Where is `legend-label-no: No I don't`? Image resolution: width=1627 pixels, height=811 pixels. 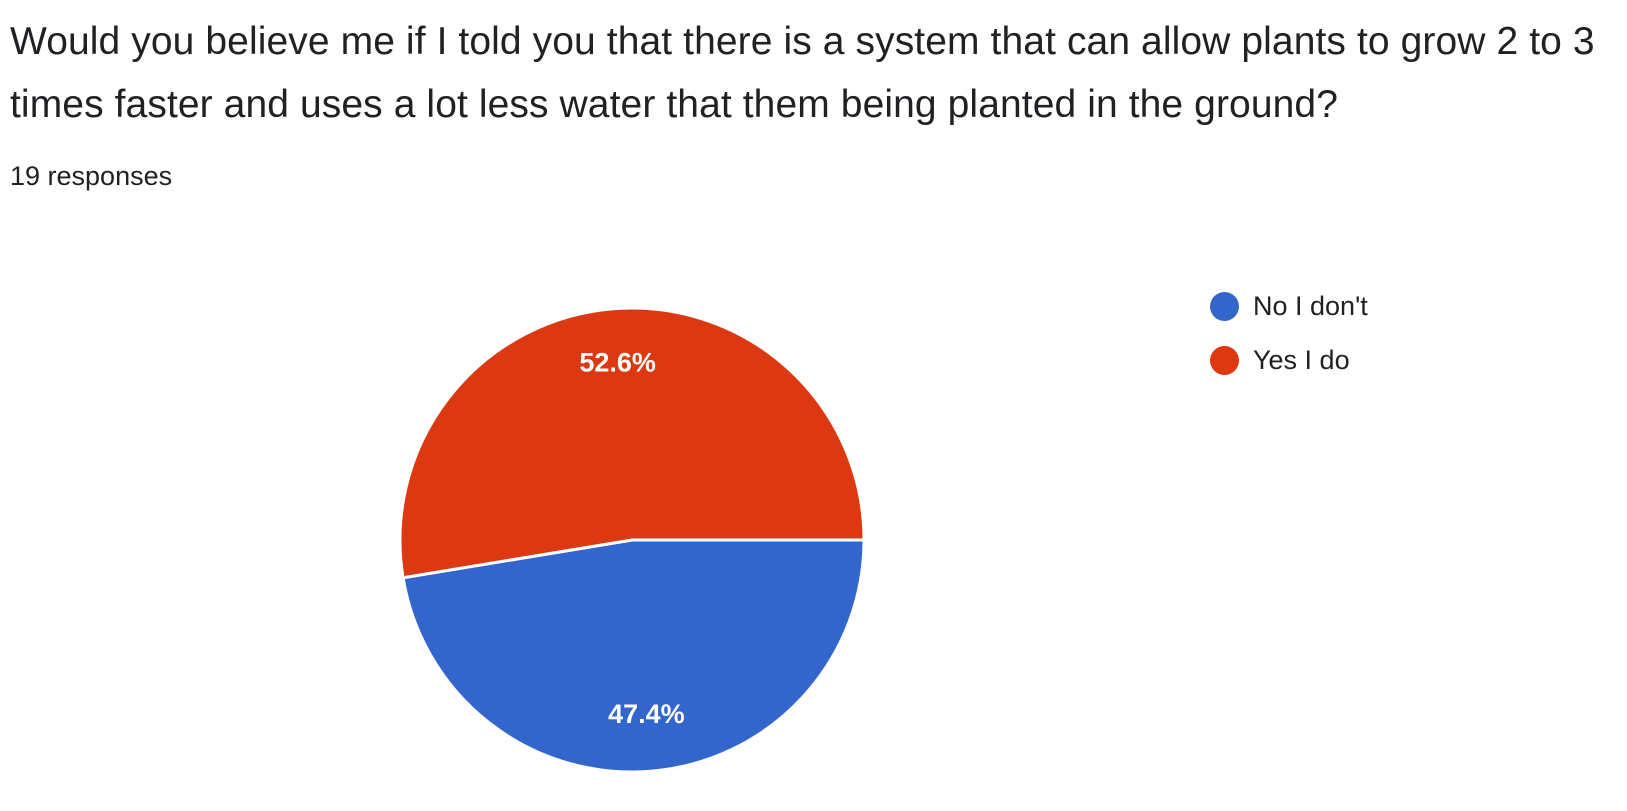
legend-label-no: No I don't is located at coordinates (1310, 305).